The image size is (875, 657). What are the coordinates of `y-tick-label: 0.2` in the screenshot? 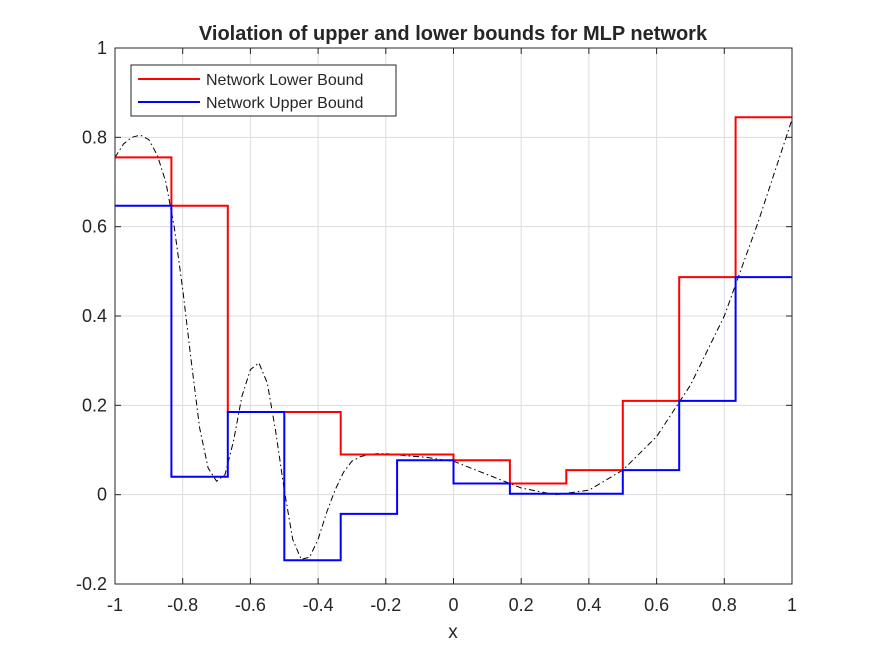 It's located at (94, 405).